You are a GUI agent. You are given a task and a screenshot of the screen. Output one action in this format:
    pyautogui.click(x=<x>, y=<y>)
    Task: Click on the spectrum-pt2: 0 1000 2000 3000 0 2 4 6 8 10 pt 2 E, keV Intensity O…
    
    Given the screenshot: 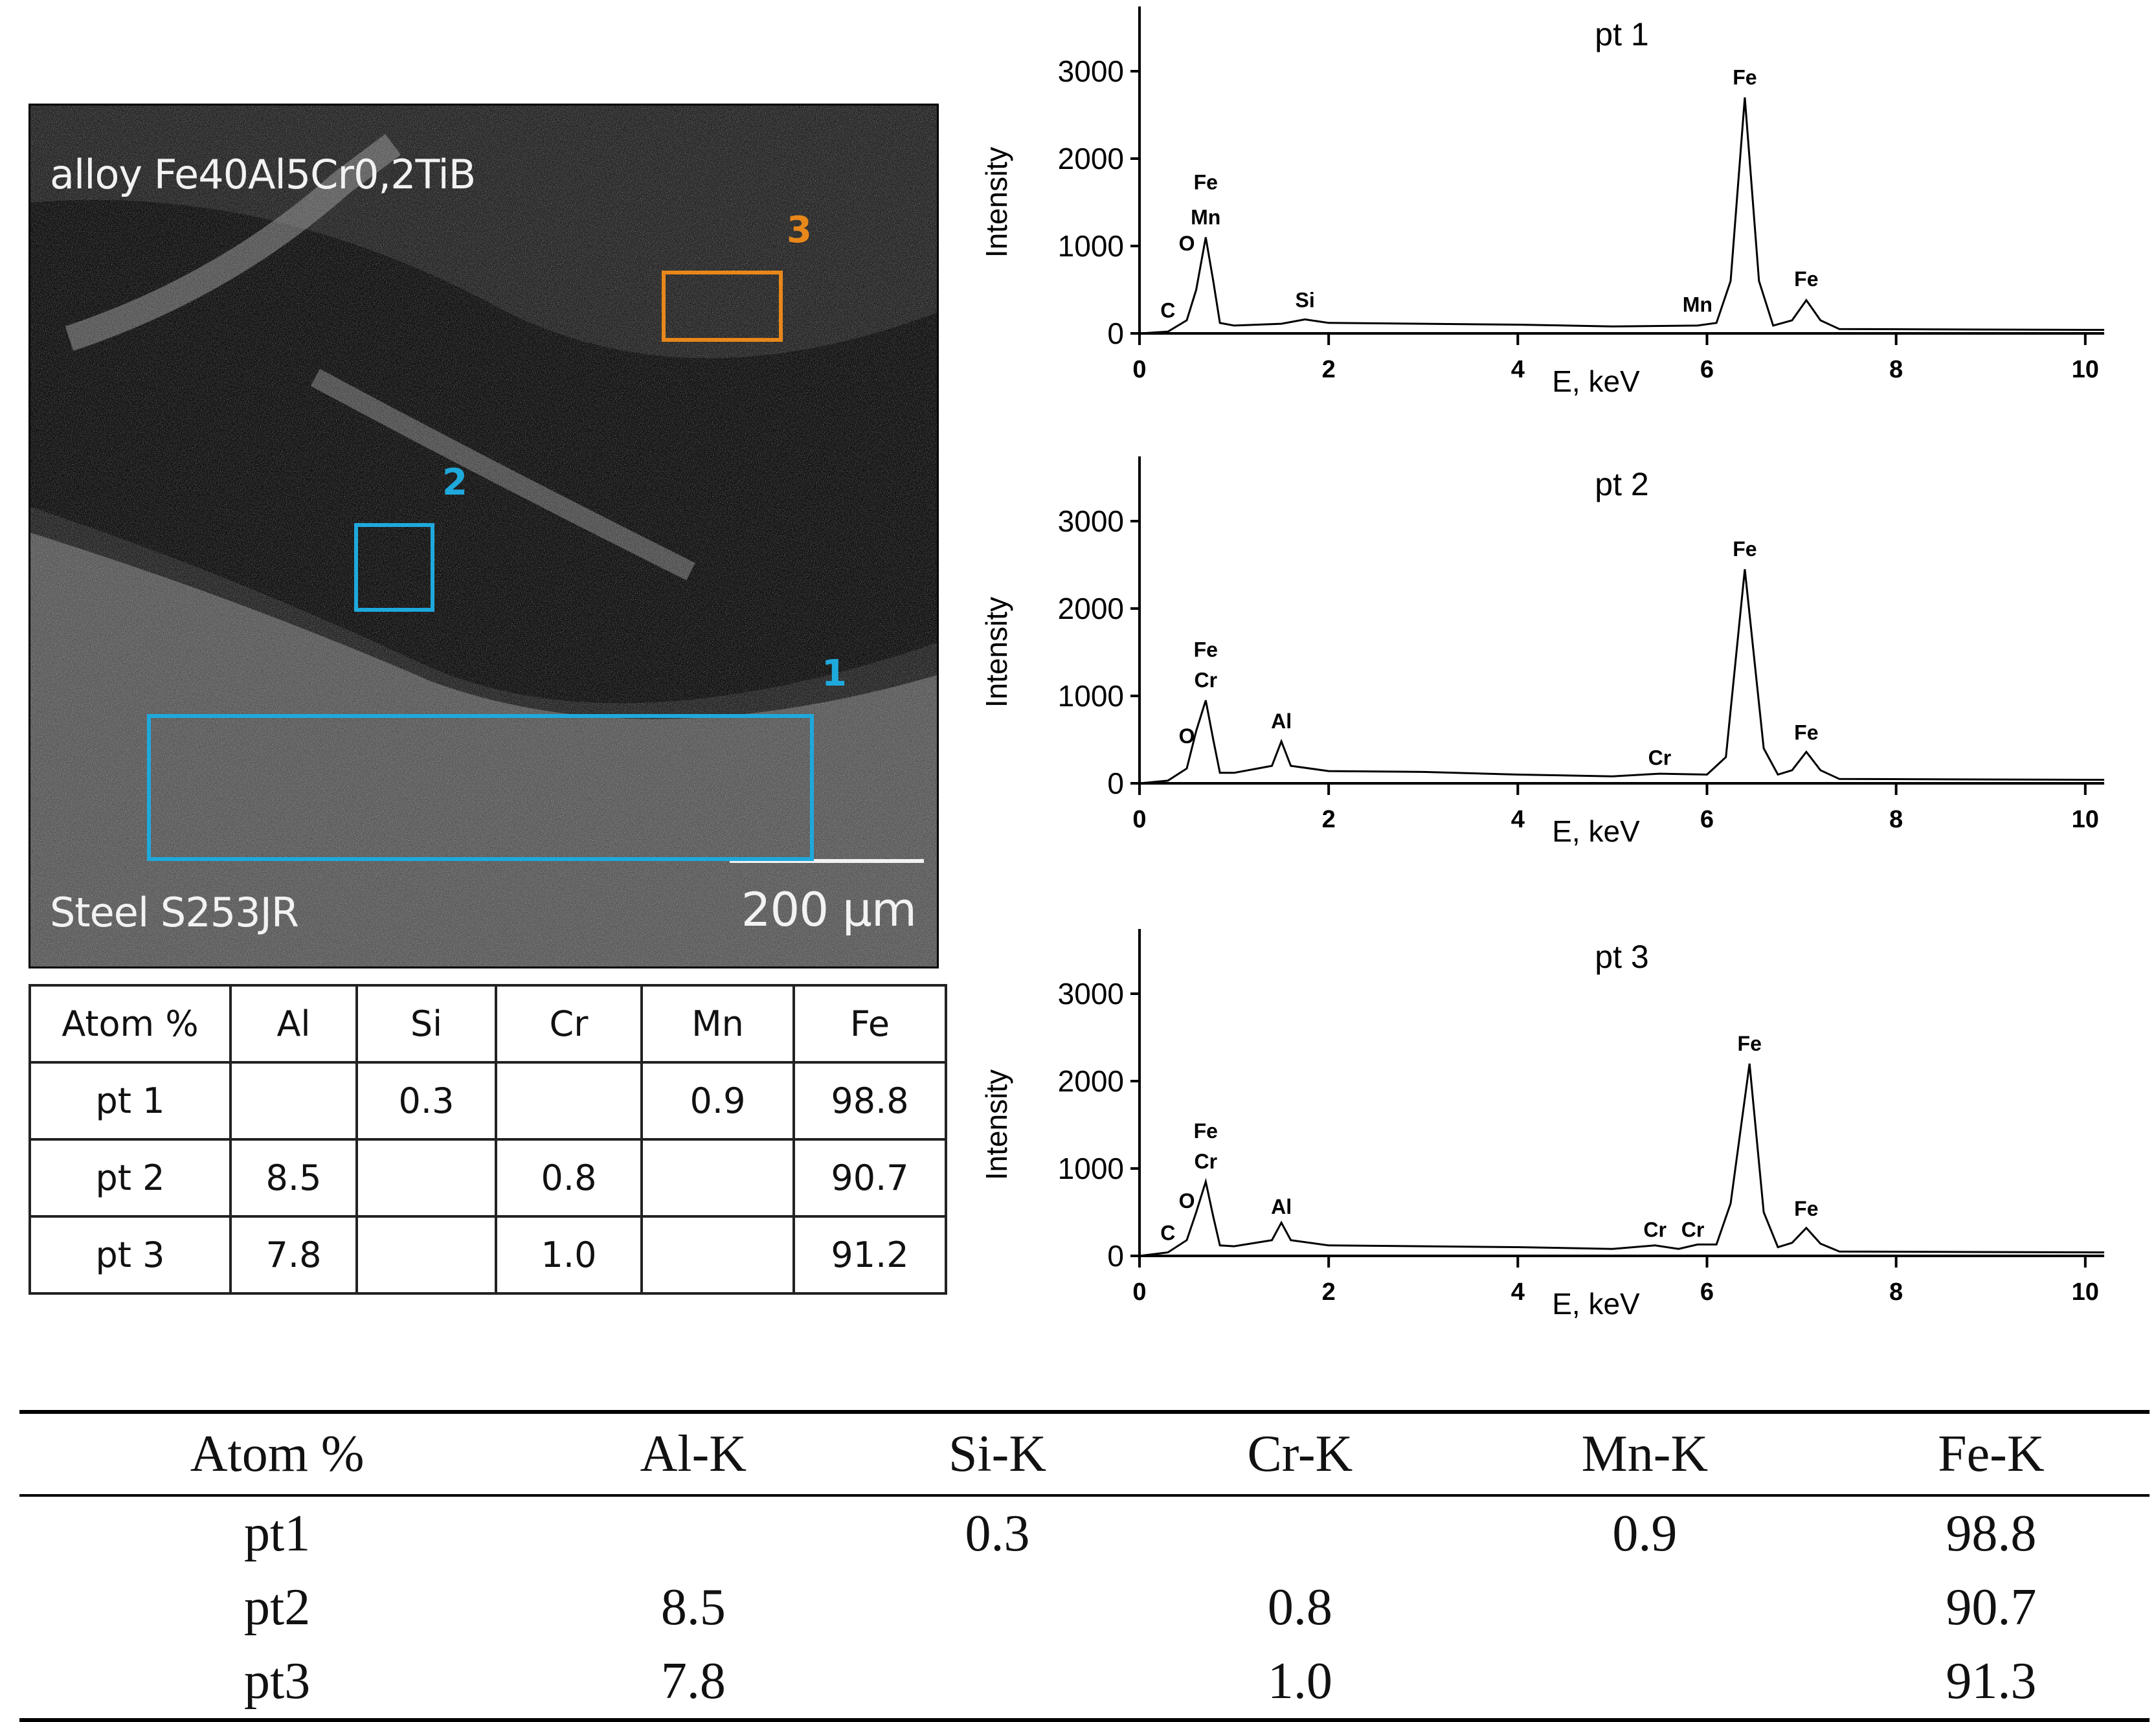 What is the action you would take?
    pyautogui.click(x=1528, y=665)
    